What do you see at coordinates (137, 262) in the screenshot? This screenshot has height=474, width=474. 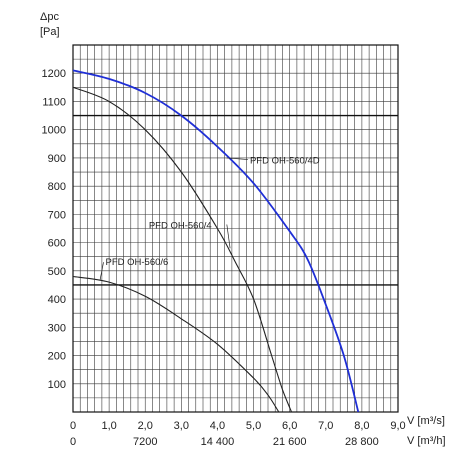 I see `series-label-pfd-oh-560-6: PFD OH-560/6` at bounding box center [137, 262].